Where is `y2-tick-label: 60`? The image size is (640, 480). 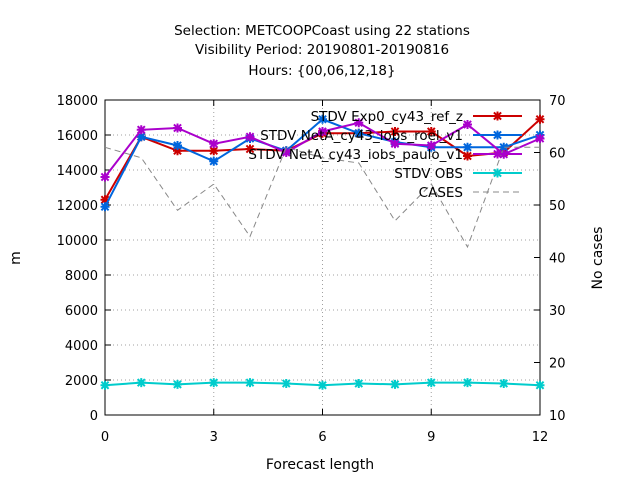 y2-tick-label: 60 is located at coordinates (557, 154).